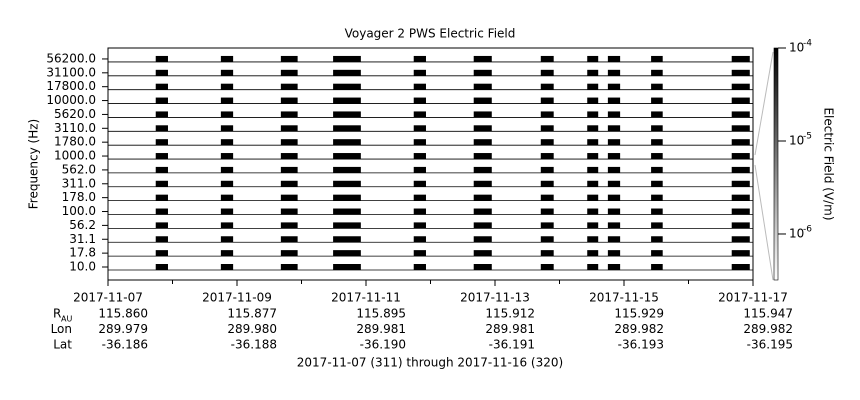 The width and height of the screenshot is (860, 400). I want to click on ephemeris-value: 115.929, so click(639, 314).